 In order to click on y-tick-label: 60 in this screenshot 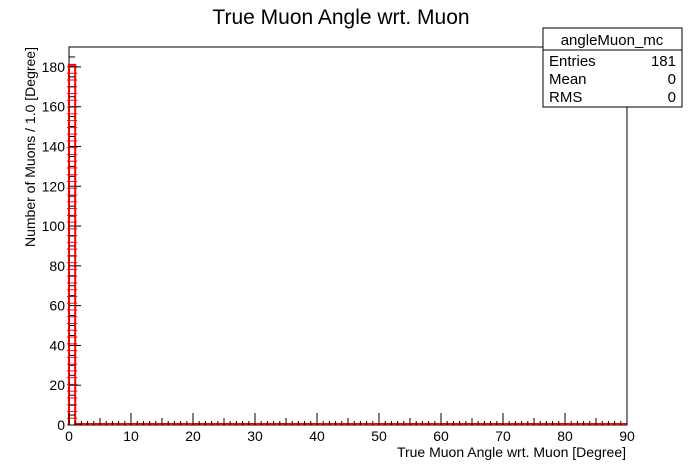, I will do `click(57, 306)`.